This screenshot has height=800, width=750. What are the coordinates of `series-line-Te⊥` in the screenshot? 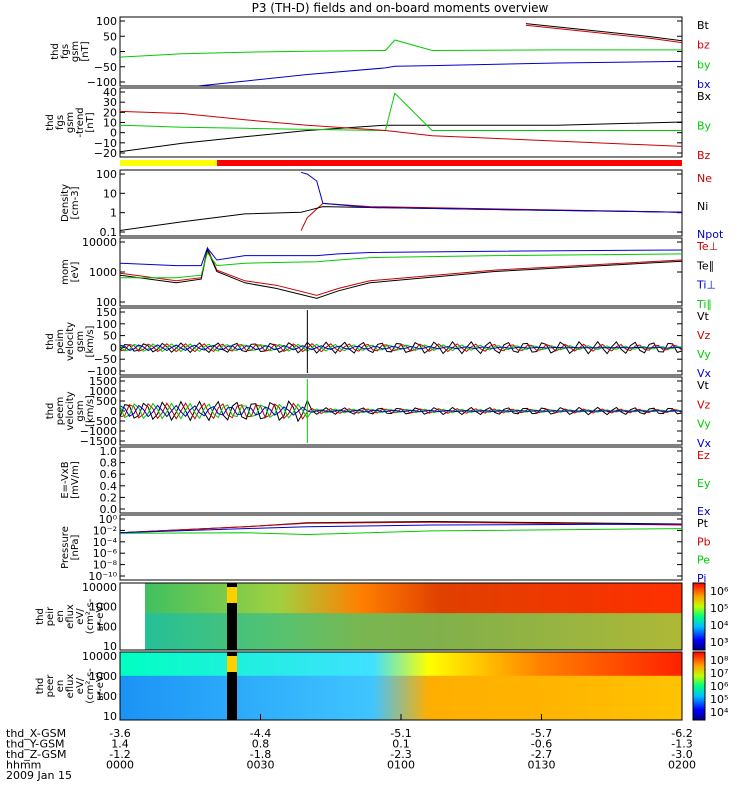 It's located at (401, 271).